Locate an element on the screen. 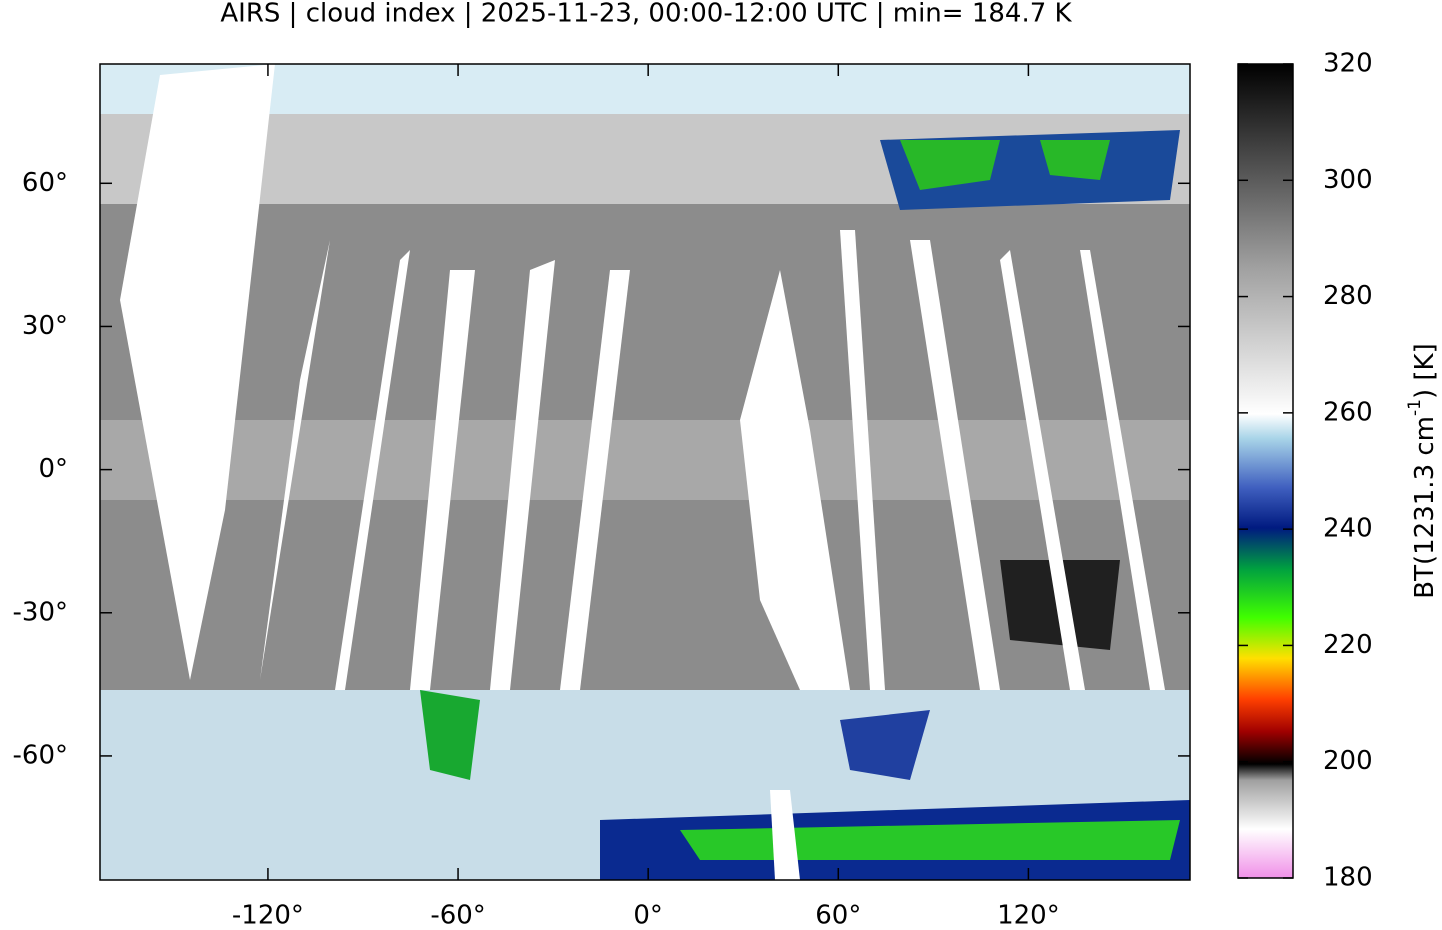  y-tick-label: 60° is located at coordinates (45, 183).